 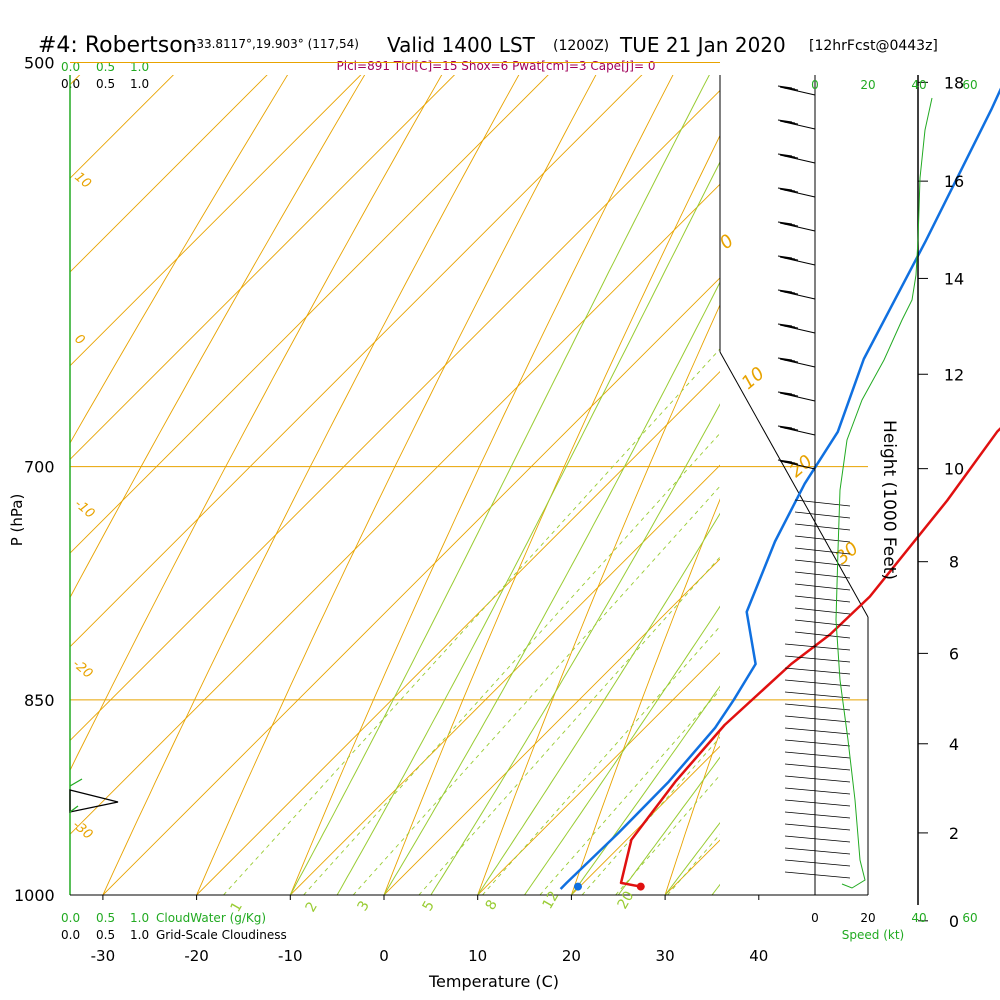 I want to click on speed-axis-label: Speed (kt), so click(x=873, y=935).